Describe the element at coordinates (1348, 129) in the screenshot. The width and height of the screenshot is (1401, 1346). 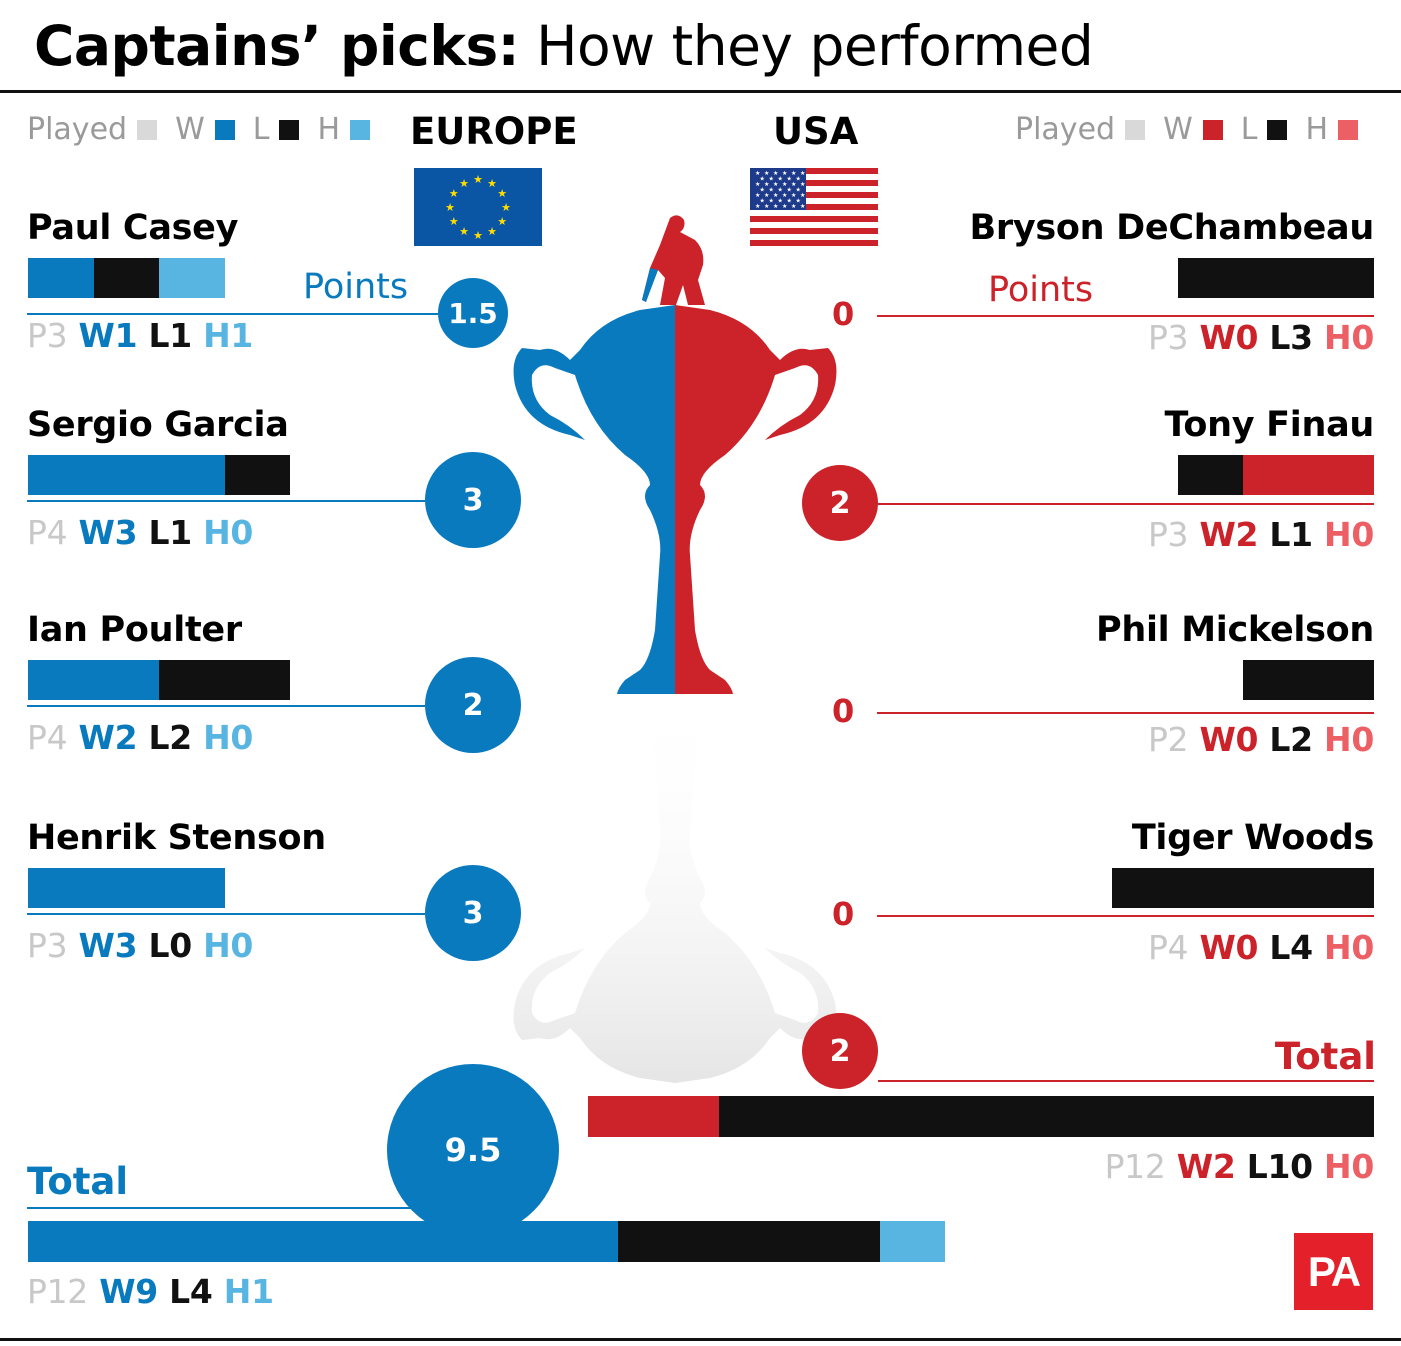
I see `legend-h-swatch` at that location.